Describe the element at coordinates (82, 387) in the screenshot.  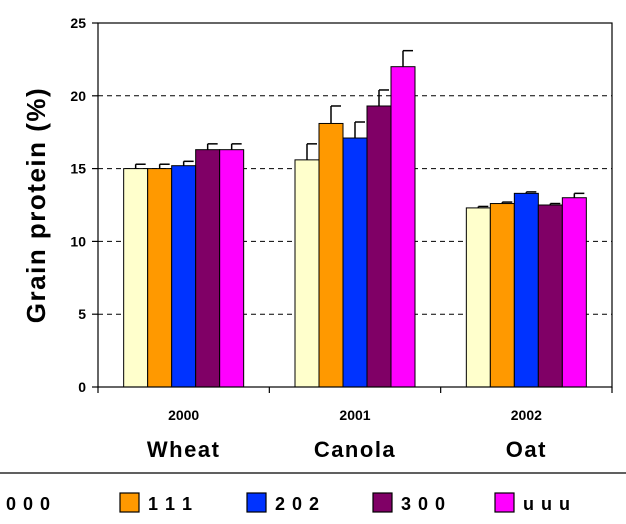
I see `y-tick-label-0: 0` at that location.